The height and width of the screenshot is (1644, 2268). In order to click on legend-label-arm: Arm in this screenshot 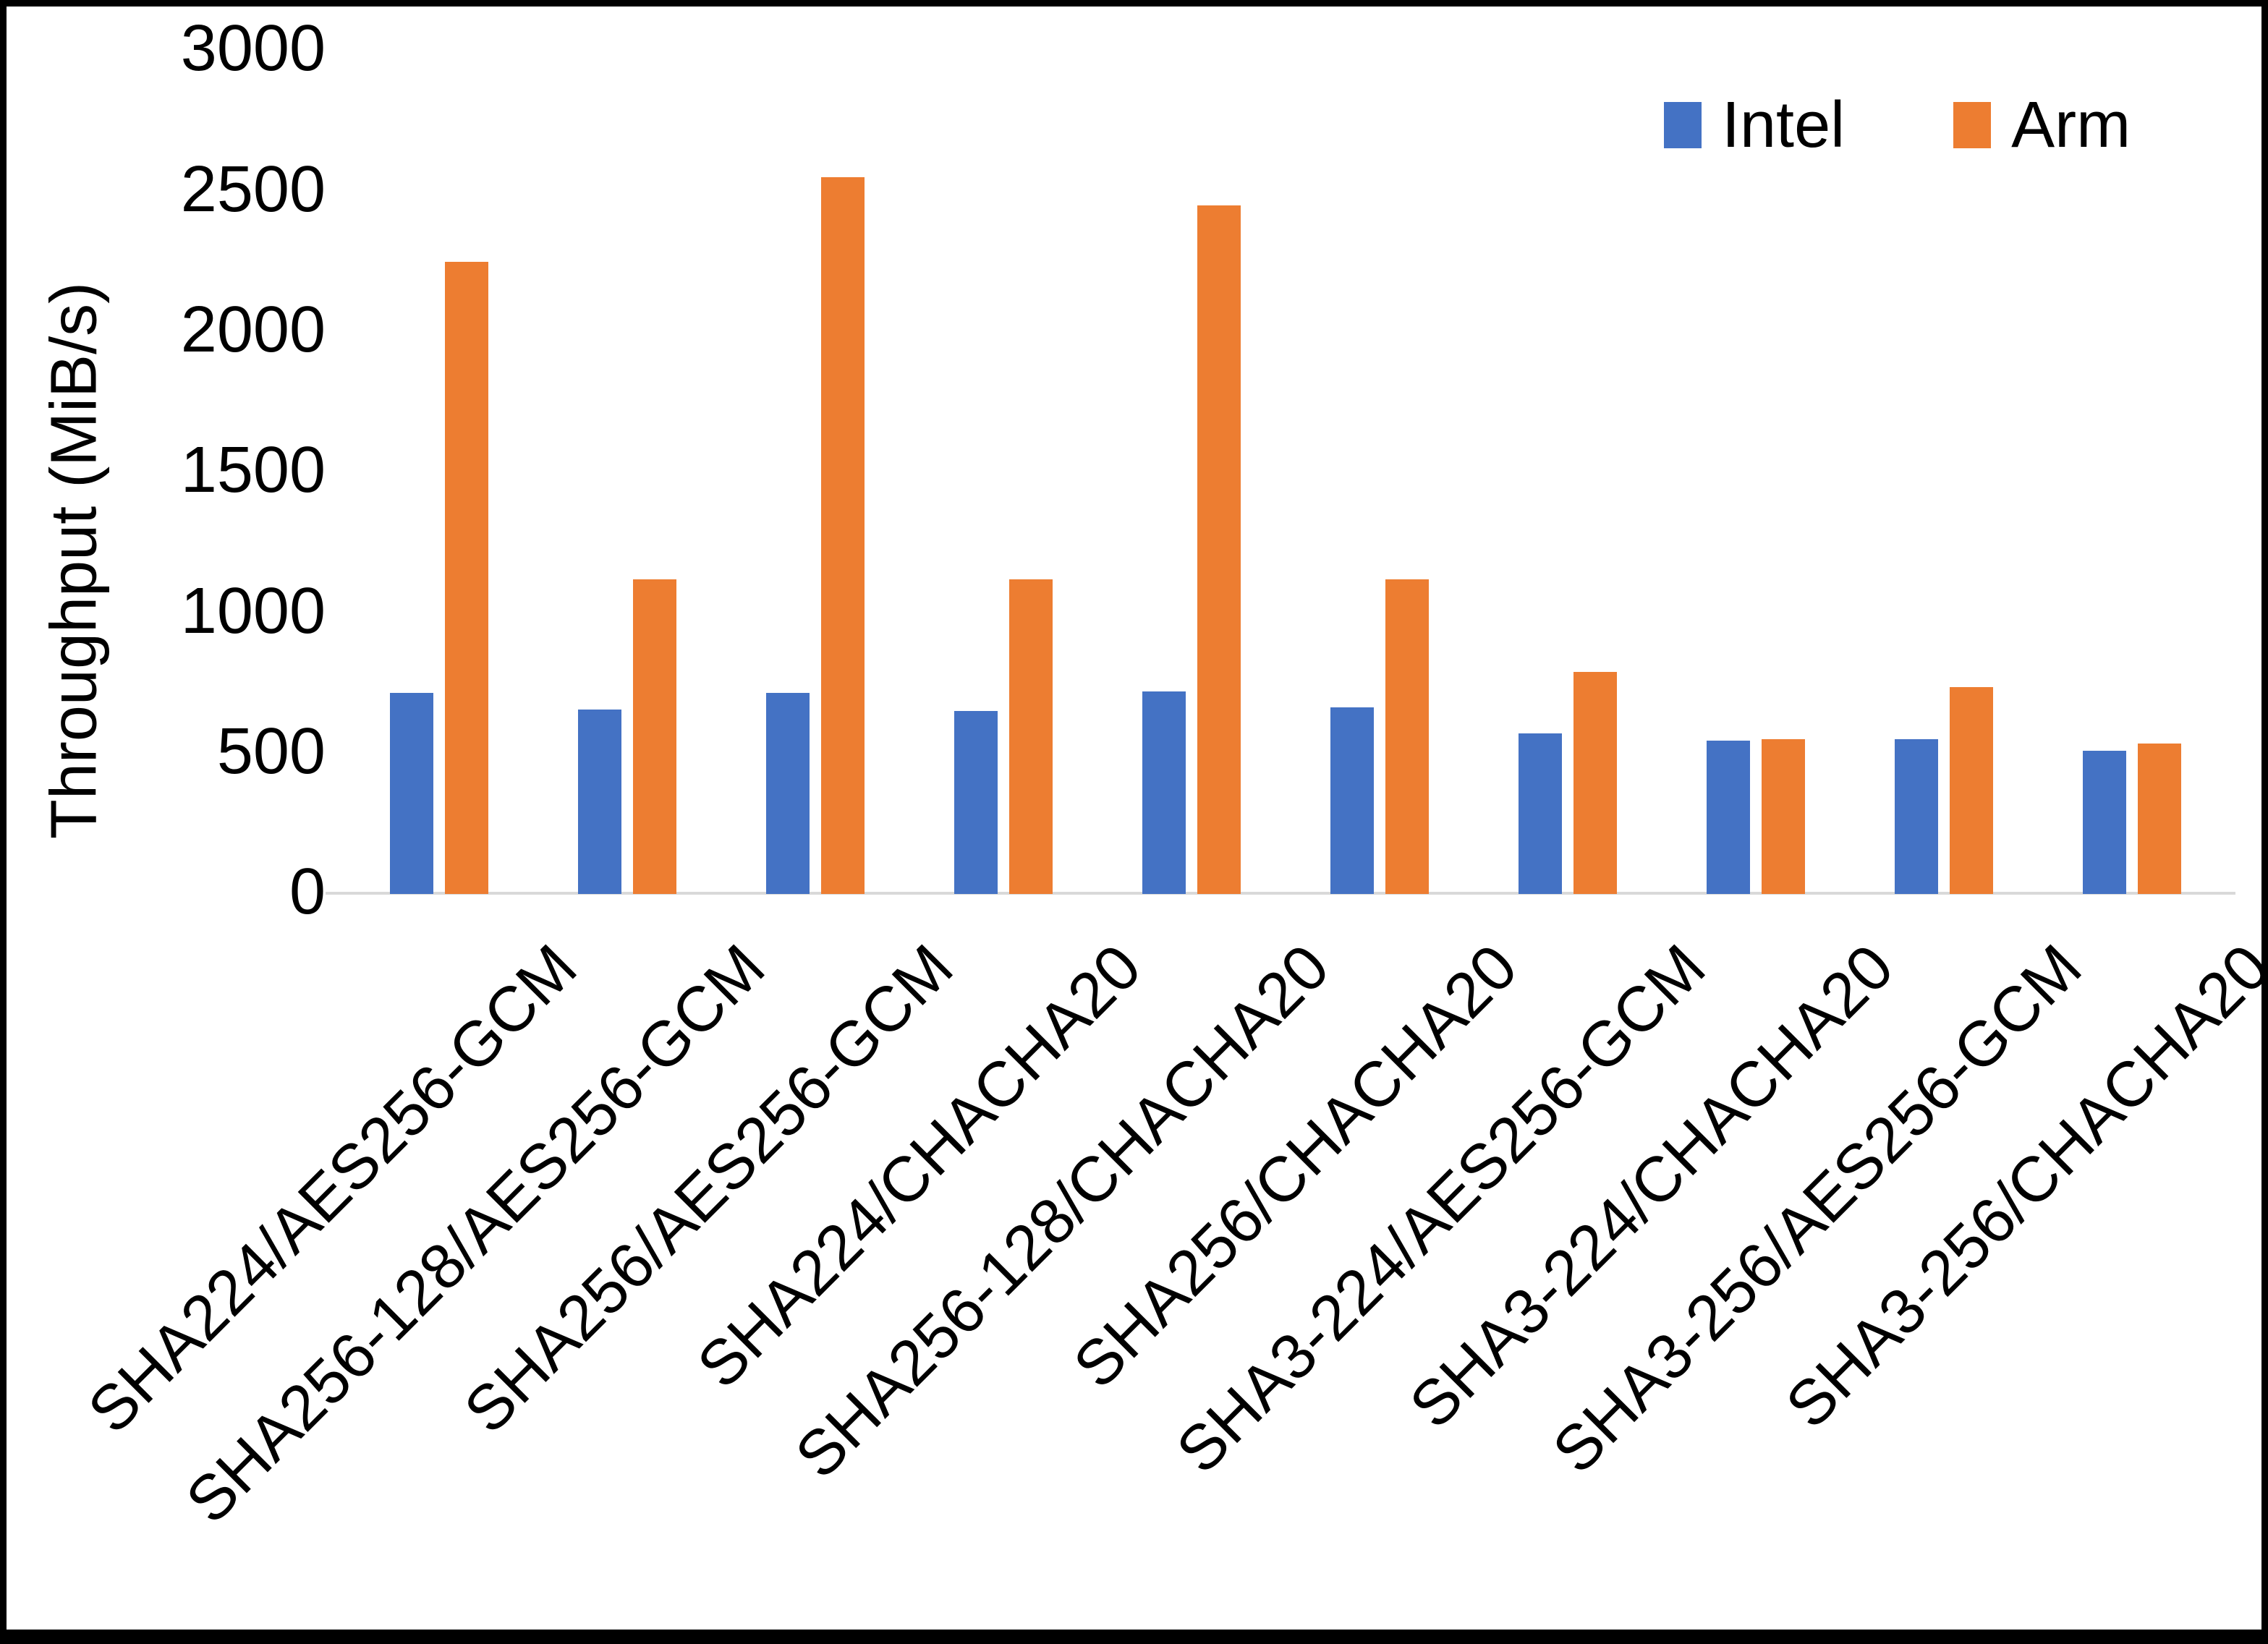, I will do `click(2071, 125)`.